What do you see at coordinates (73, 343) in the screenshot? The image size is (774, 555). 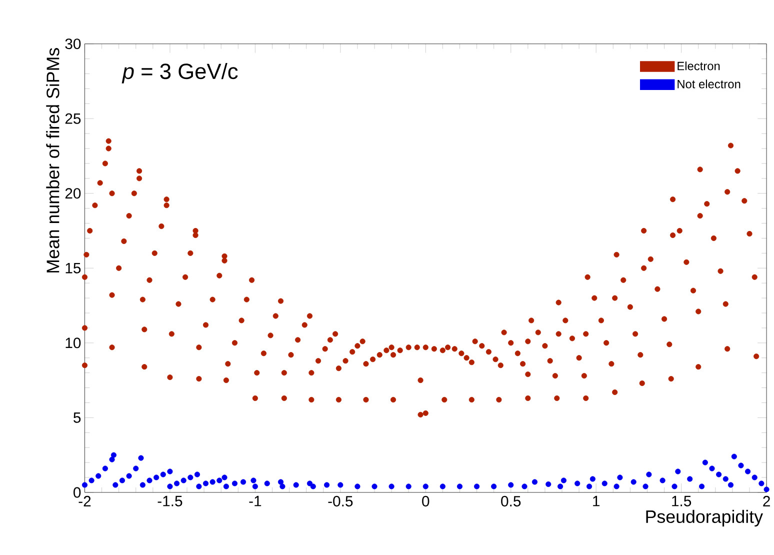 I see `y-tick-label: 10` at bounding box center [73, 343].